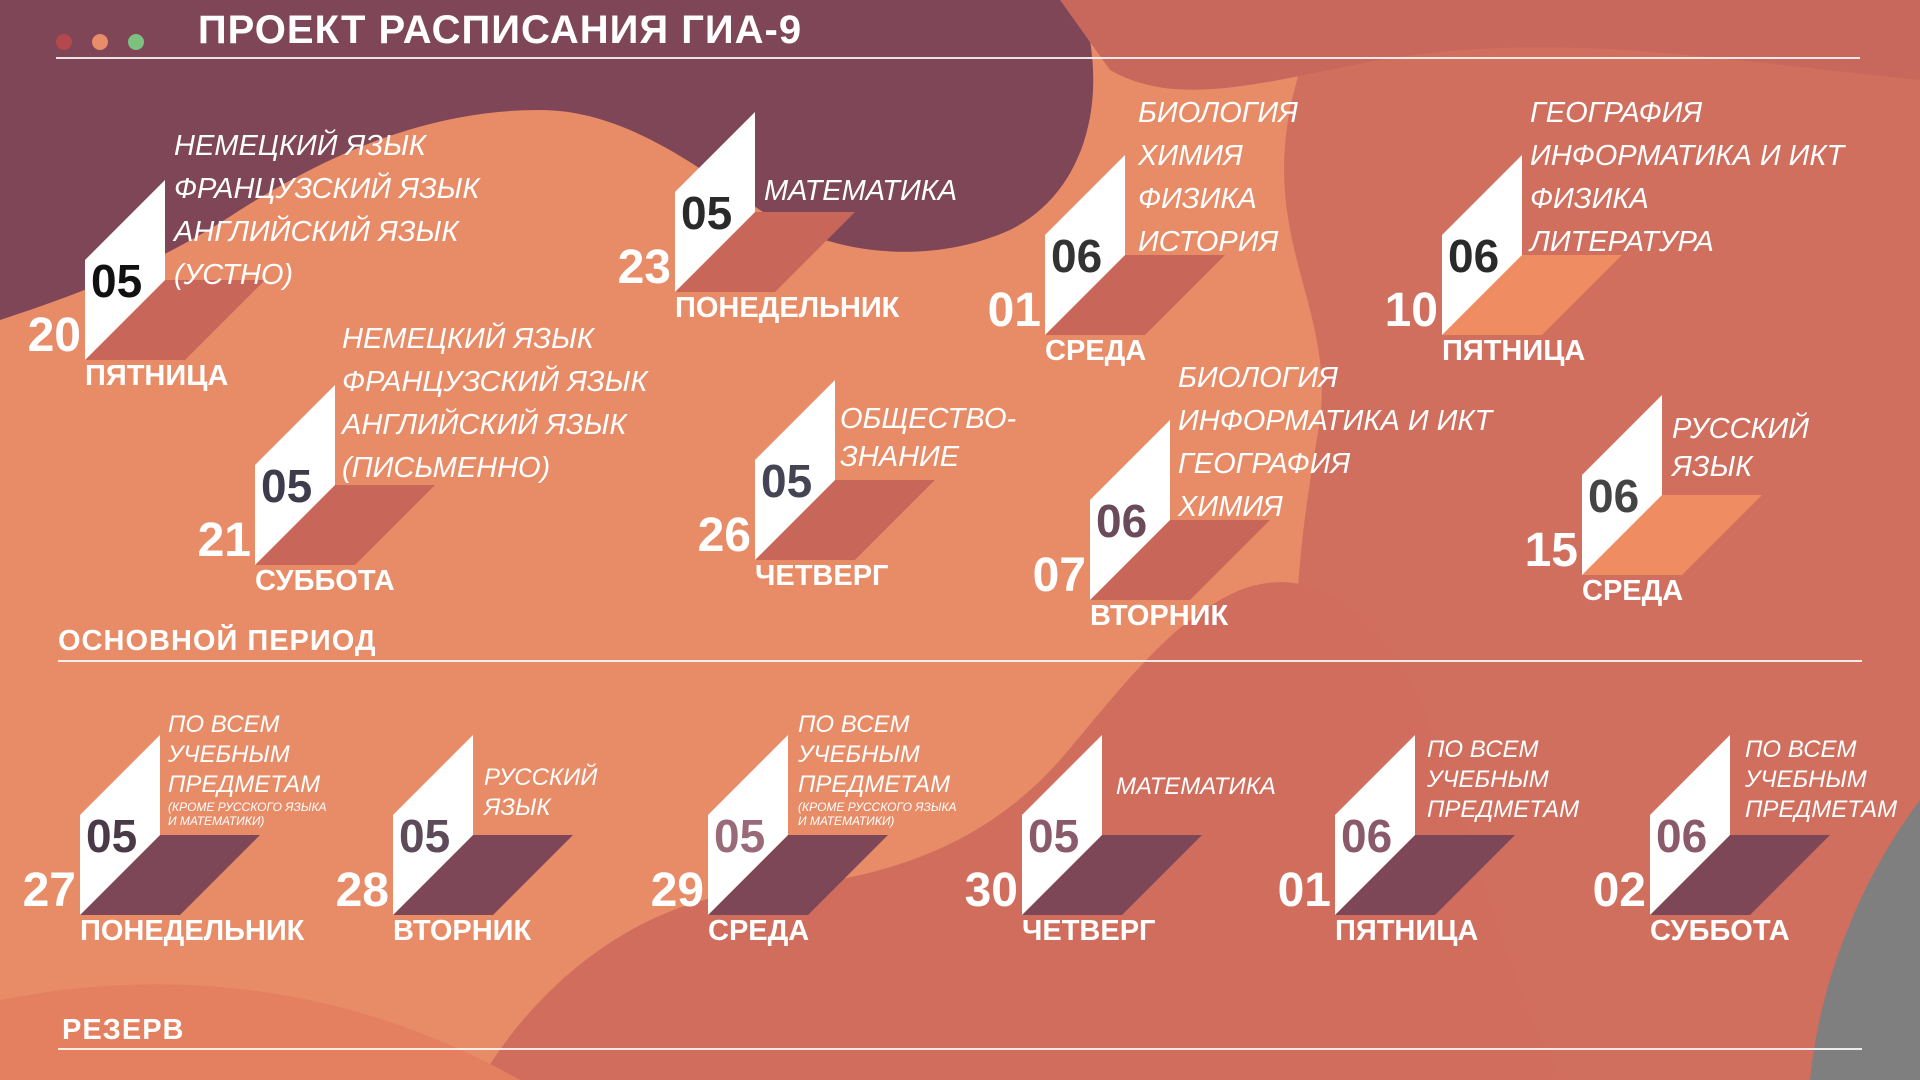 This screenshot has width=1920, height=1080. What do you see at coordinates (1208, 242) in the screenshot?
I see `subject-item: ИСТОРИЯ` at bounding box center [1208, 242].